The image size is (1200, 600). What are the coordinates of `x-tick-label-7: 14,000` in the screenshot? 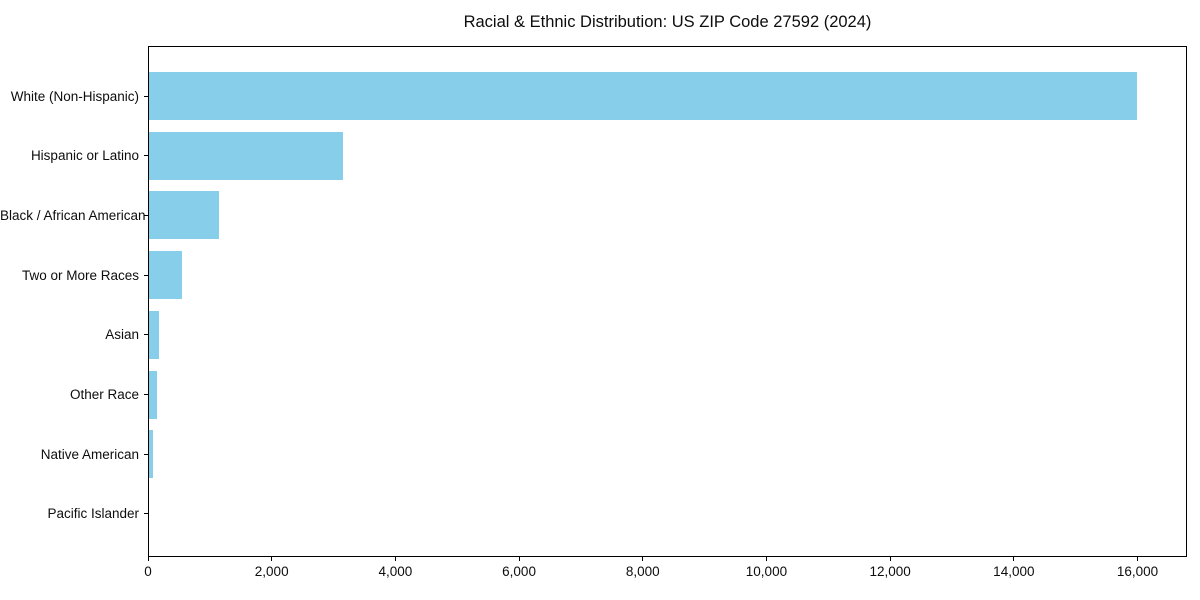 It's located at (1014, 571).